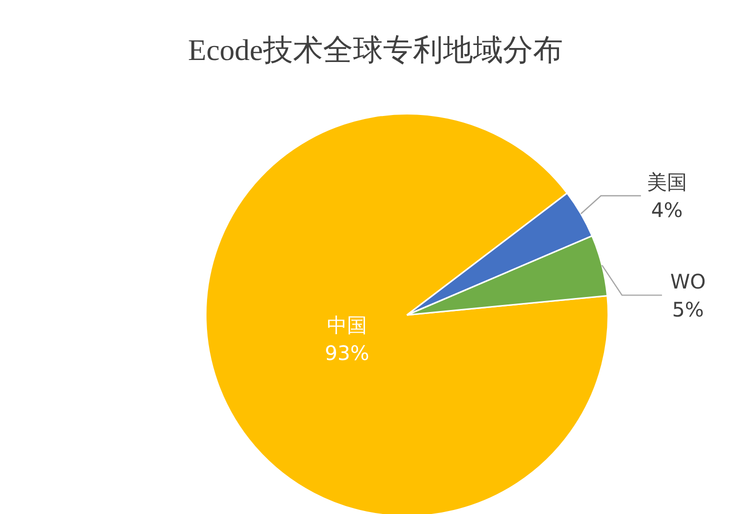  I want to click on data-label: 4%, so click(667, 210).